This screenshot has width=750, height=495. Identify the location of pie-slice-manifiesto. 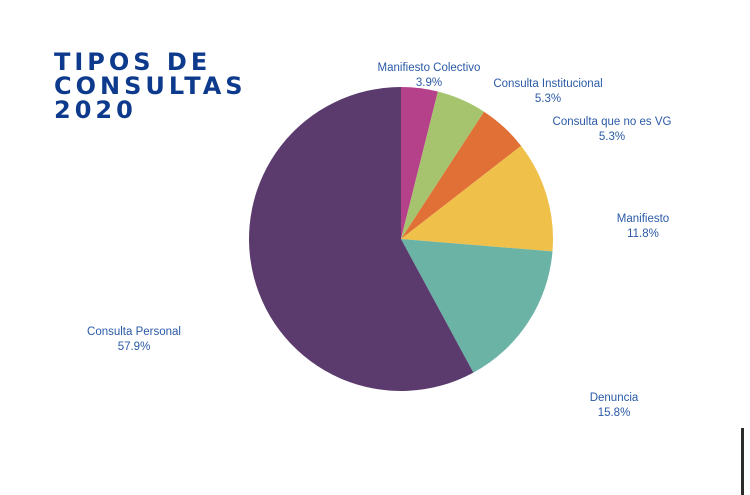
(477, 198).